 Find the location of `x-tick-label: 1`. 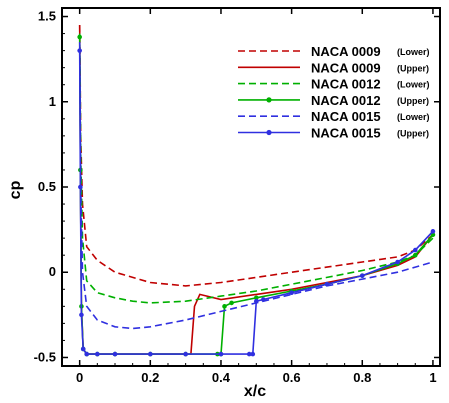

x-tick-label: 1 is located at coordinates (432, 377).